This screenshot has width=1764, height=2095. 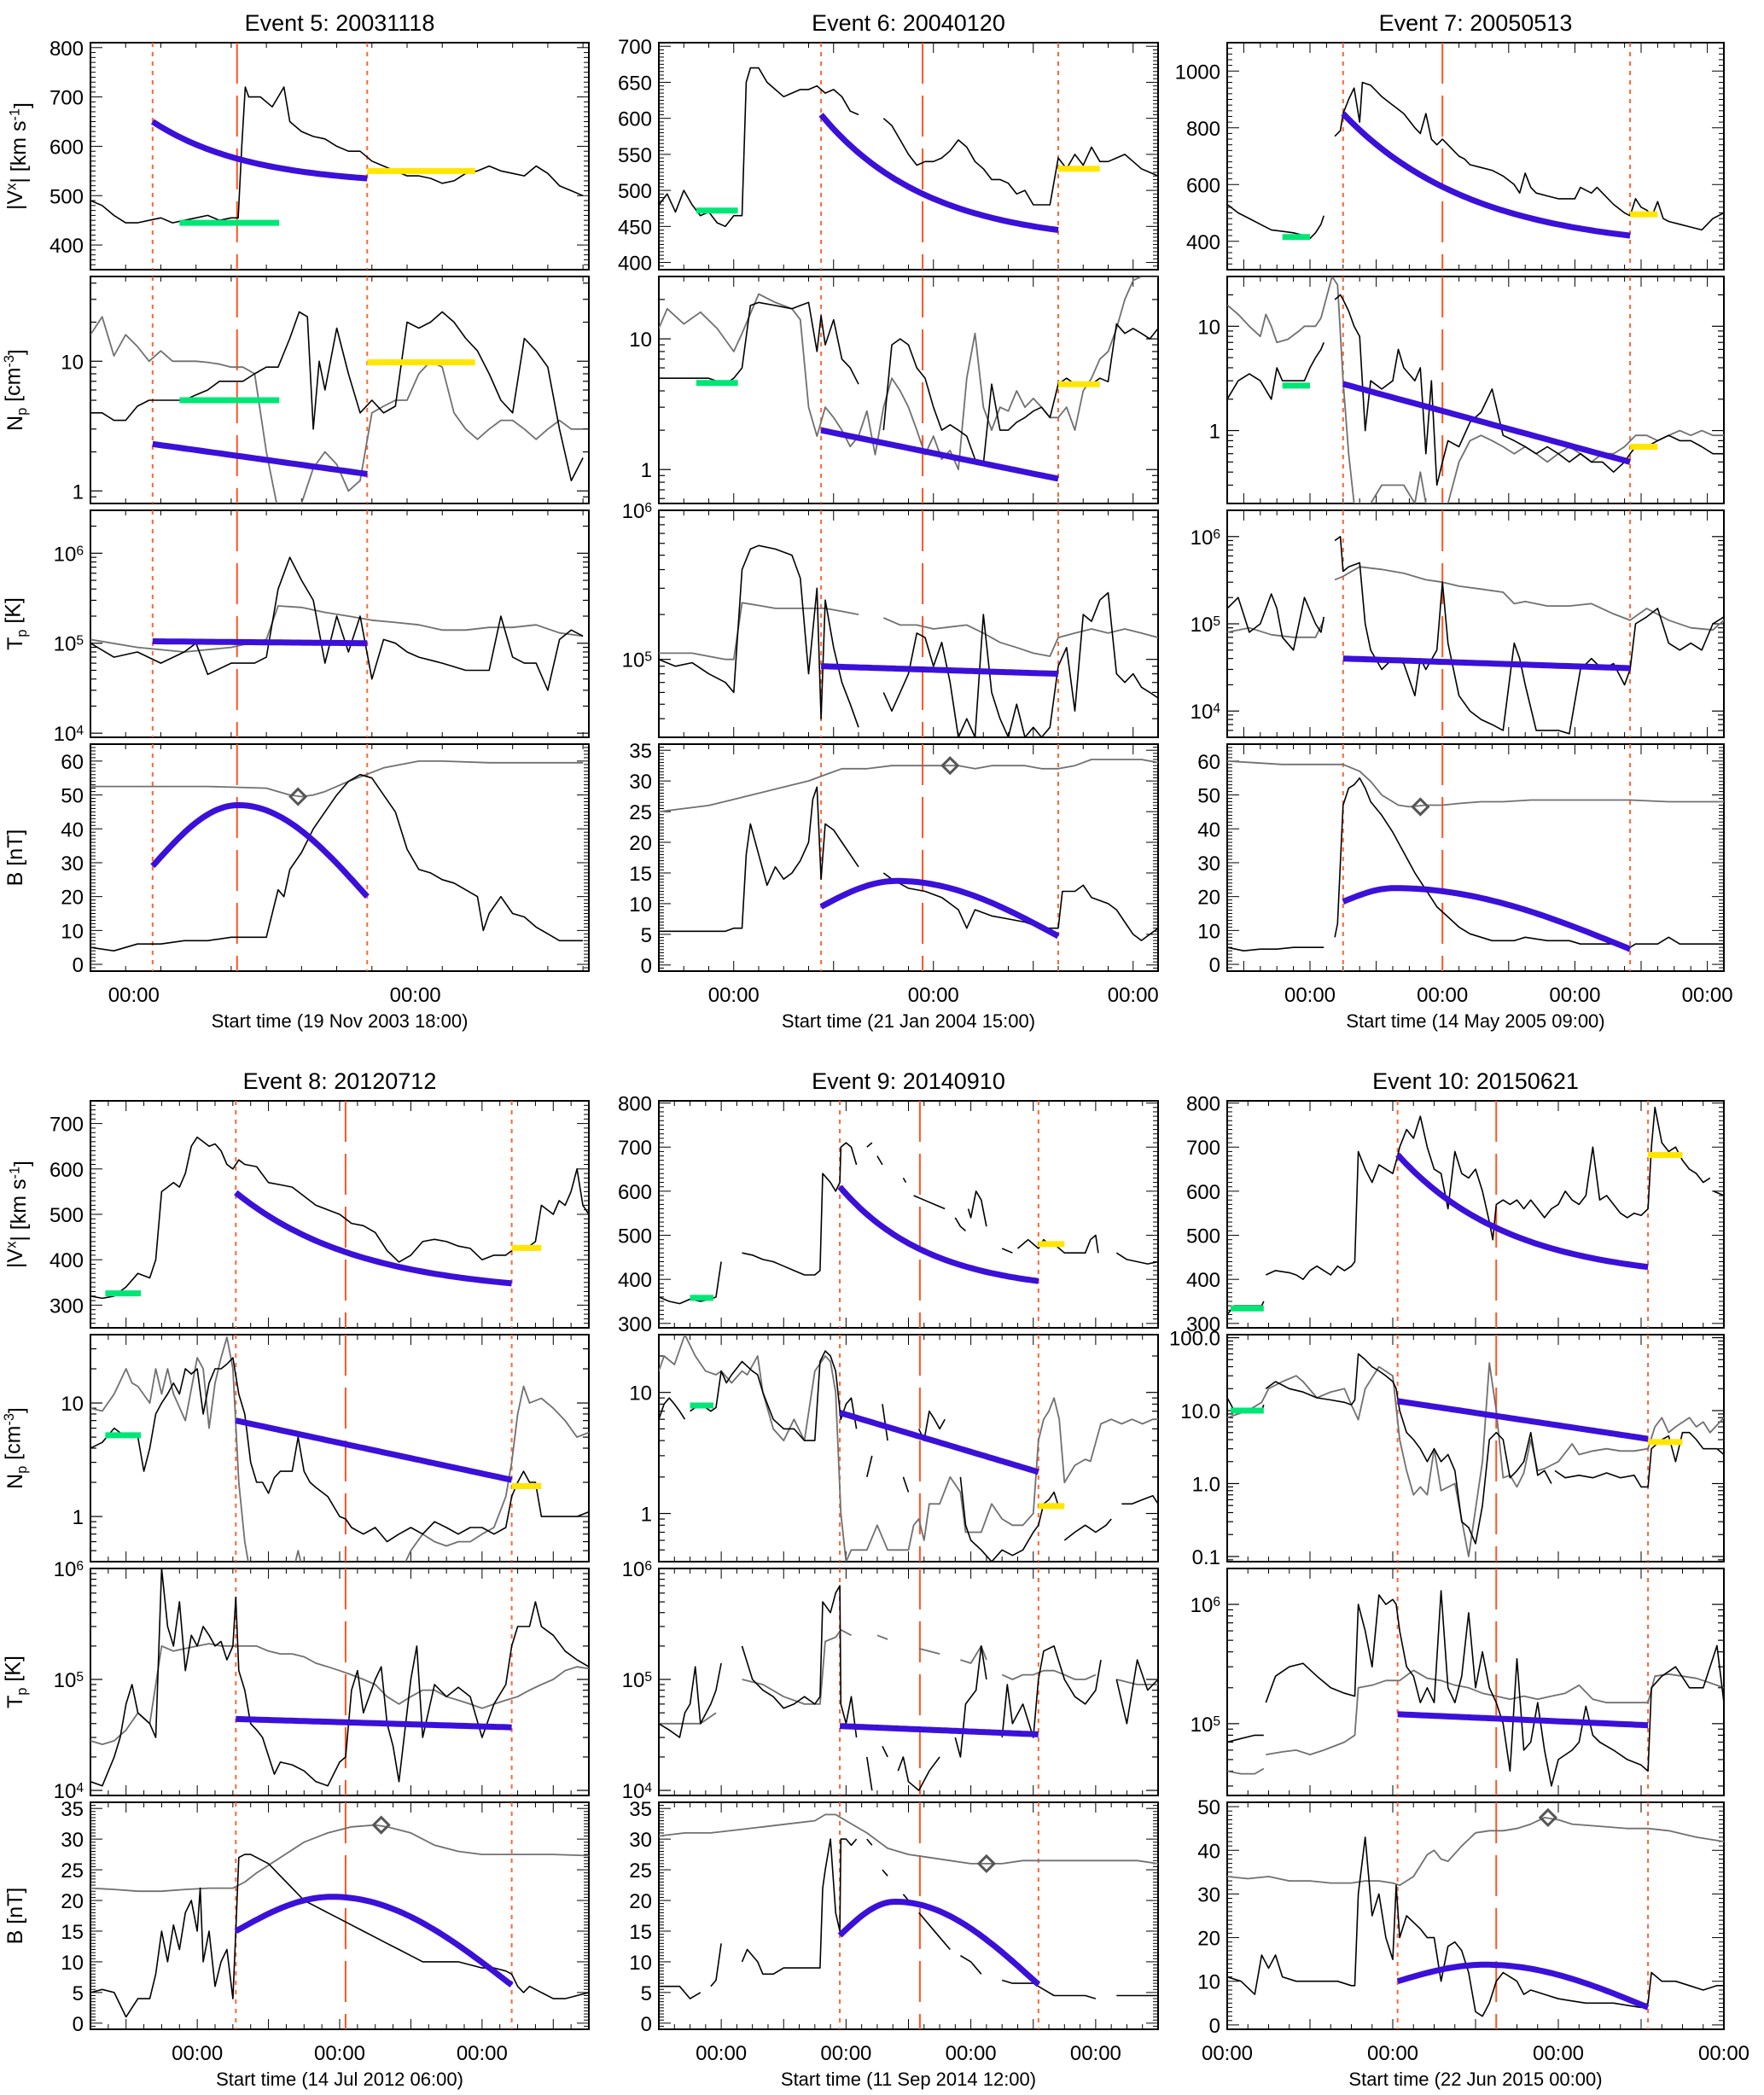 I want to click on y-tick-label: 10.0, so click(x=1200, y=1411).